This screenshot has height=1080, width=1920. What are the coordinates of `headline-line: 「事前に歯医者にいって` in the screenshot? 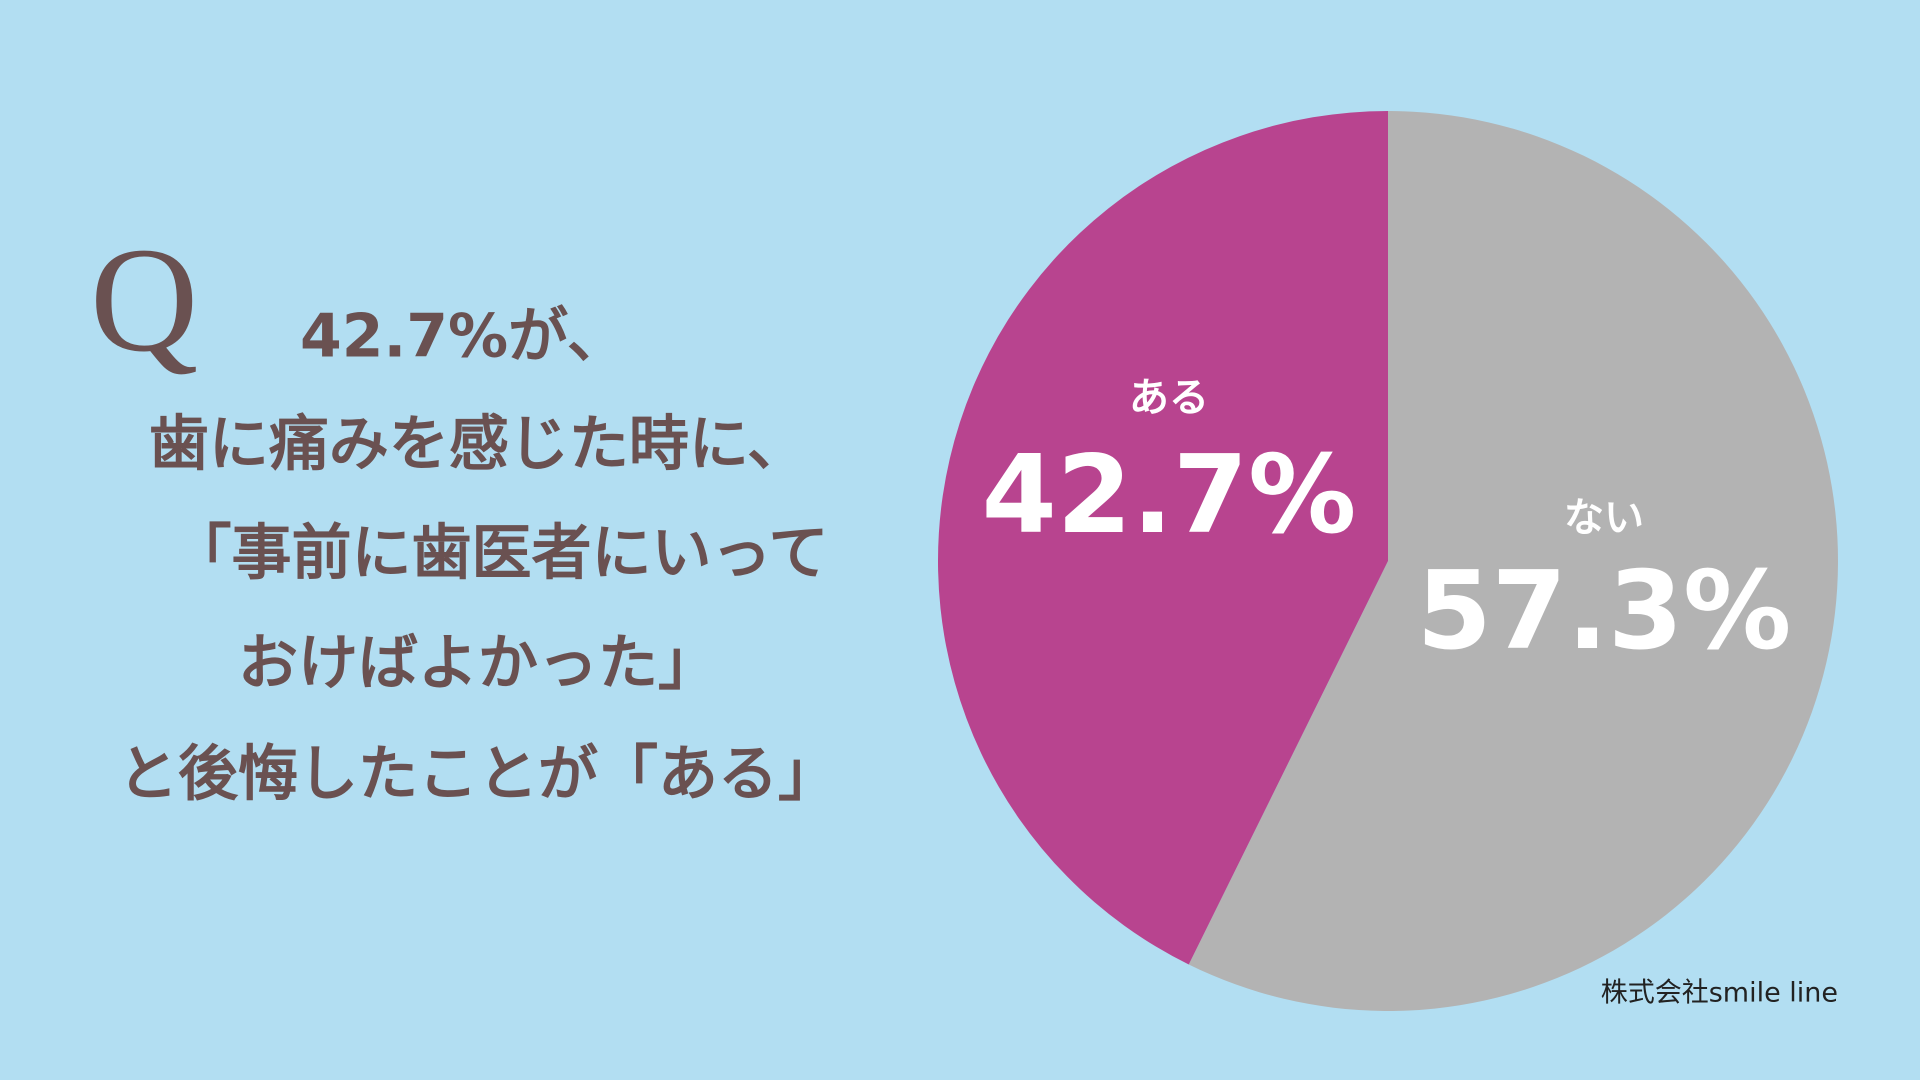 It's located at (500, 554).